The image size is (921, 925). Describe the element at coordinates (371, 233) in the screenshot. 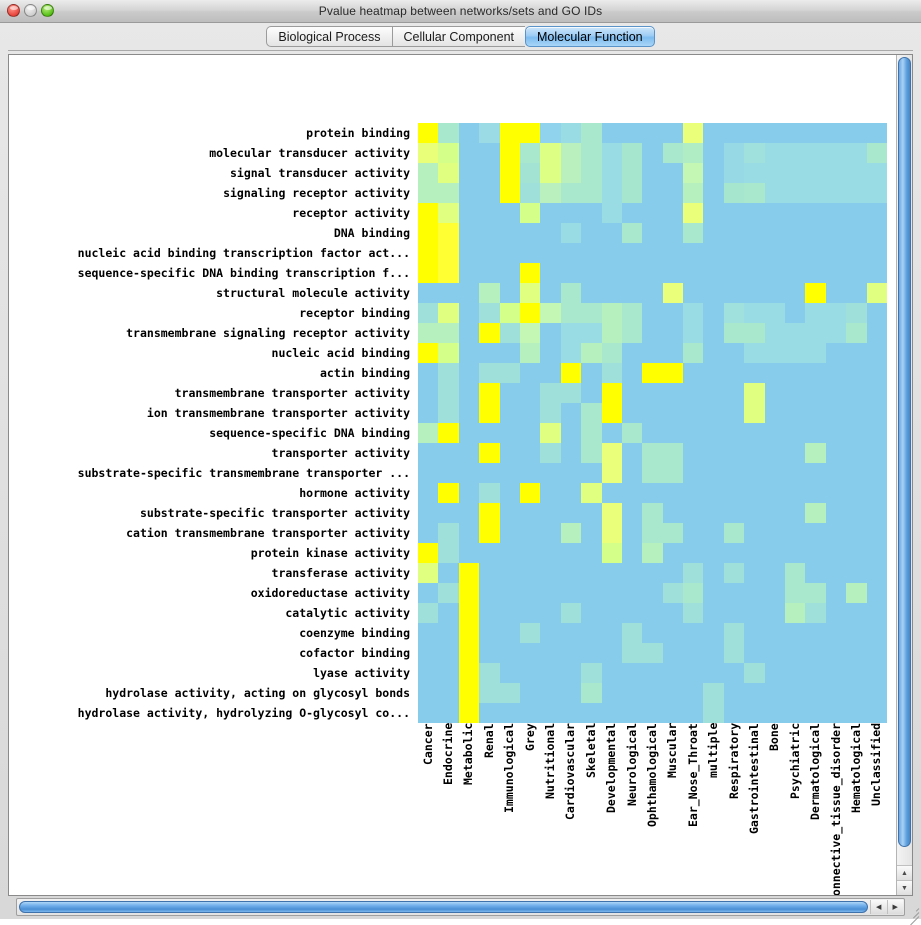

I see `row-label: DNA binding` at that location.